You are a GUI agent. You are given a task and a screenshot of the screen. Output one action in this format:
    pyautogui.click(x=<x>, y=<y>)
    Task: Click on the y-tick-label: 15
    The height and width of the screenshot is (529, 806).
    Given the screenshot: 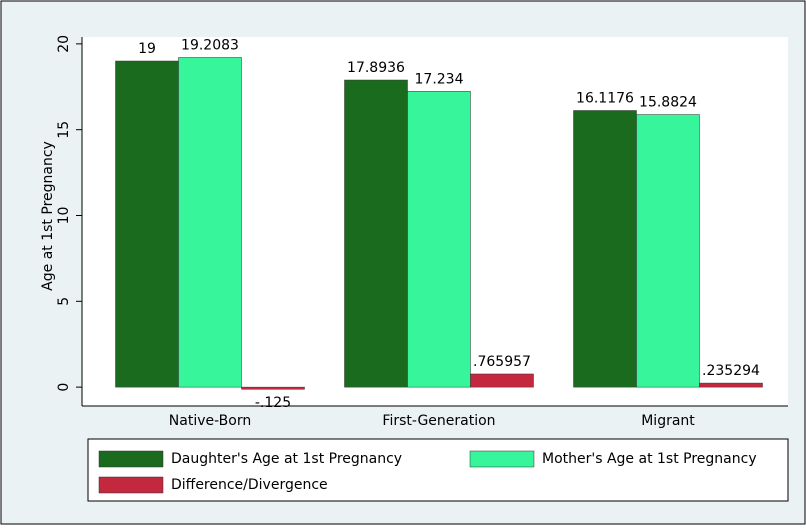 What is the action you would take?
    pyautogui.click(x=64, y=130)
    